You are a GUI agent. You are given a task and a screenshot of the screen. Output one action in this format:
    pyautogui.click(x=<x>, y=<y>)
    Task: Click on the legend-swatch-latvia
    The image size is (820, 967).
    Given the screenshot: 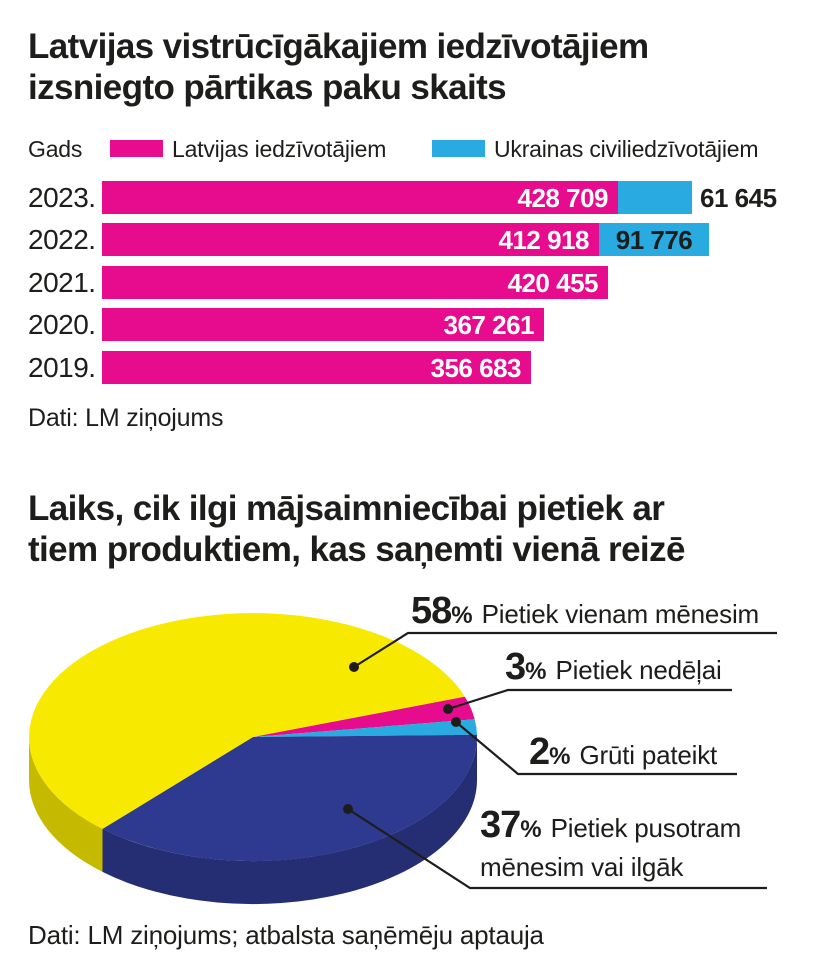 What is the action you would take?
    pyautogui.click(x=136, y=148)
    